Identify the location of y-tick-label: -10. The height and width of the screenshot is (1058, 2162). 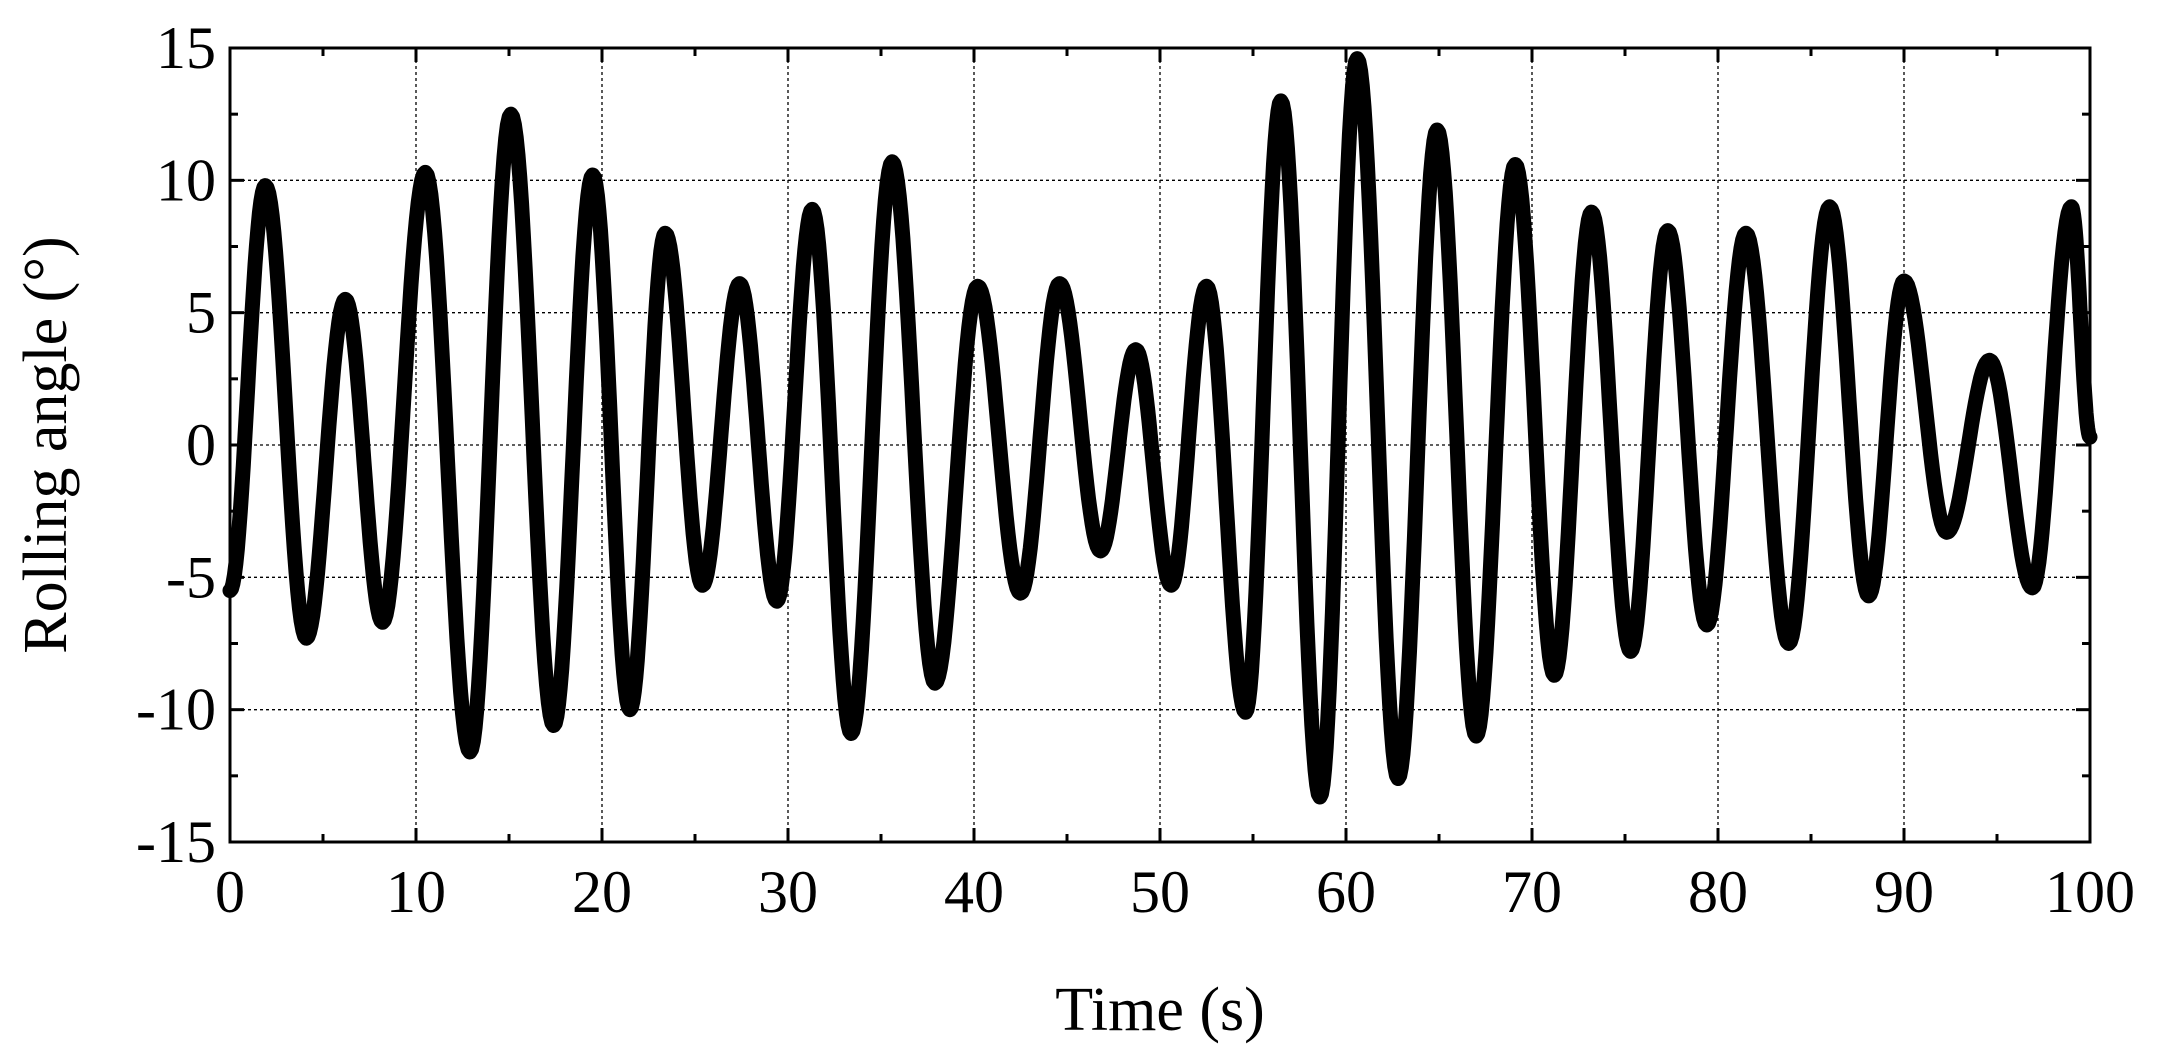
(176, 710).